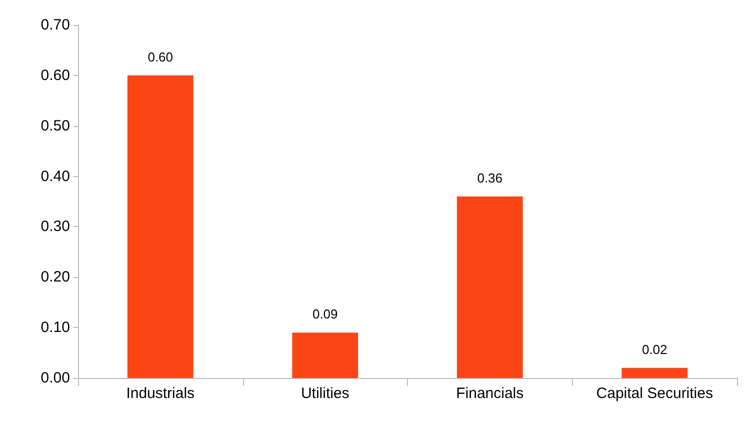  What do you see at coordinates (160, 393) in the screenshot?
I see `x-tick-label: Industrials` at bounding box center [160, 393].